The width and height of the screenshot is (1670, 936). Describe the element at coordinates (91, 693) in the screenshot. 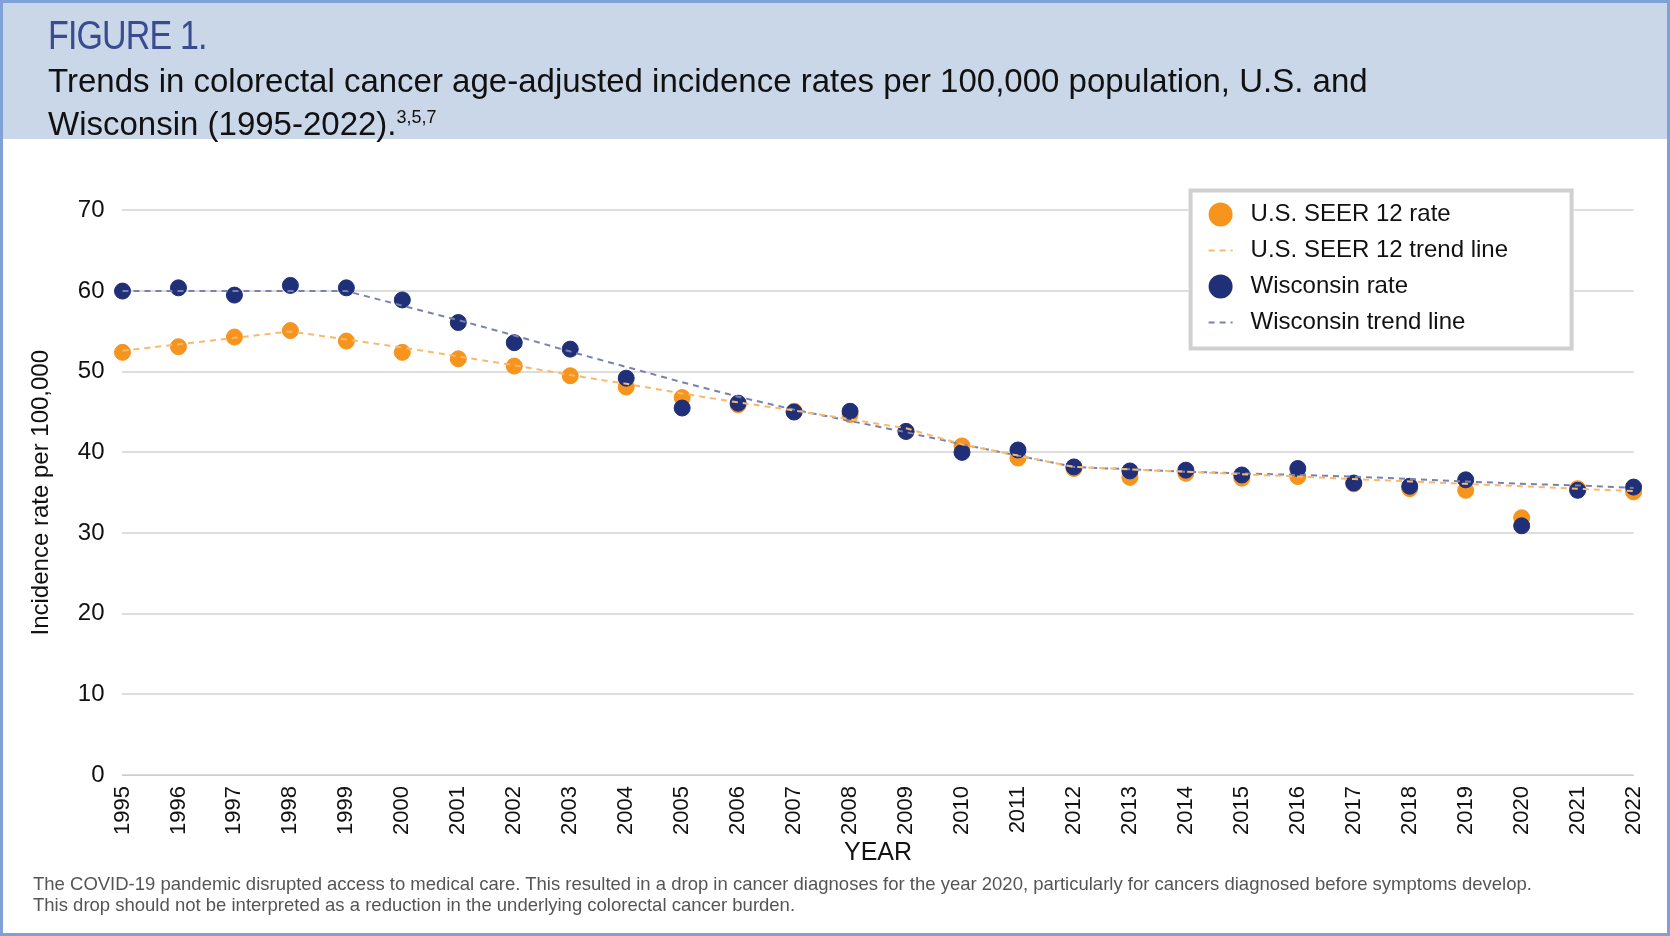

I see `y-tick-label: 10` at that location.